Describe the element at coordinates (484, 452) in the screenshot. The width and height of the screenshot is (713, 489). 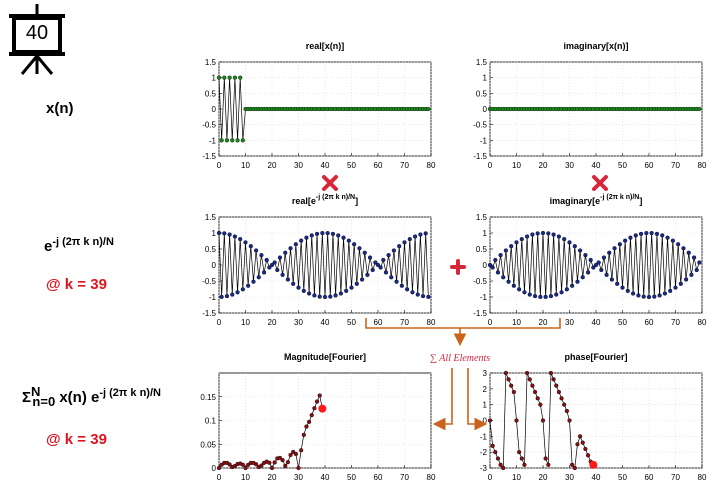
I see `y-tick-label: -2` at that location.